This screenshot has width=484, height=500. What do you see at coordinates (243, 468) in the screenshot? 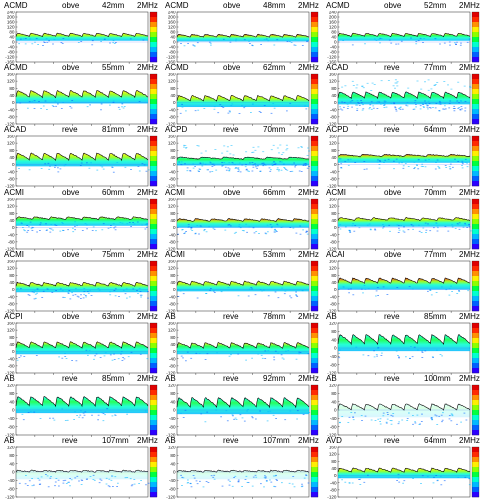
I see `spectrogram-panel: AB reve 107mm 2MHz 120 80 40 0 -40 -80 -120` at bounding box center [243, 468].